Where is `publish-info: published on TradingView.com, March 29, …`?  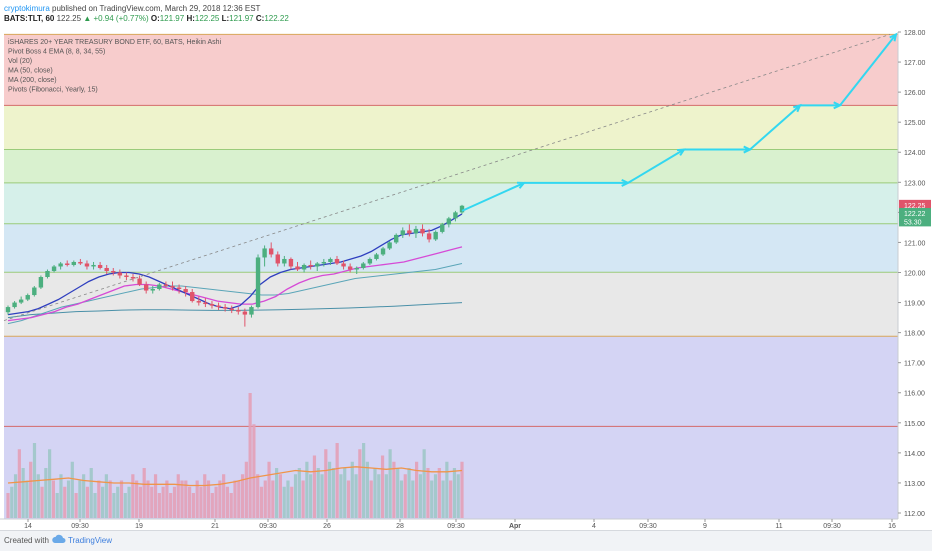
publish-info: published on TradingView.com, March 29, … is located at coordinates (155, 8).